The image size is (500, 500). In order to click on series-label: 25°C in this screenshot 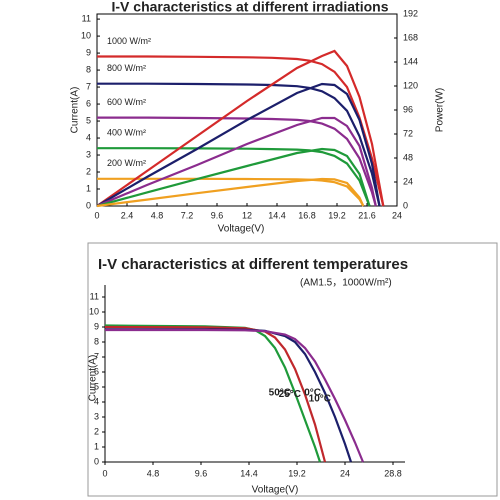, I will do `click(290, 394)`.